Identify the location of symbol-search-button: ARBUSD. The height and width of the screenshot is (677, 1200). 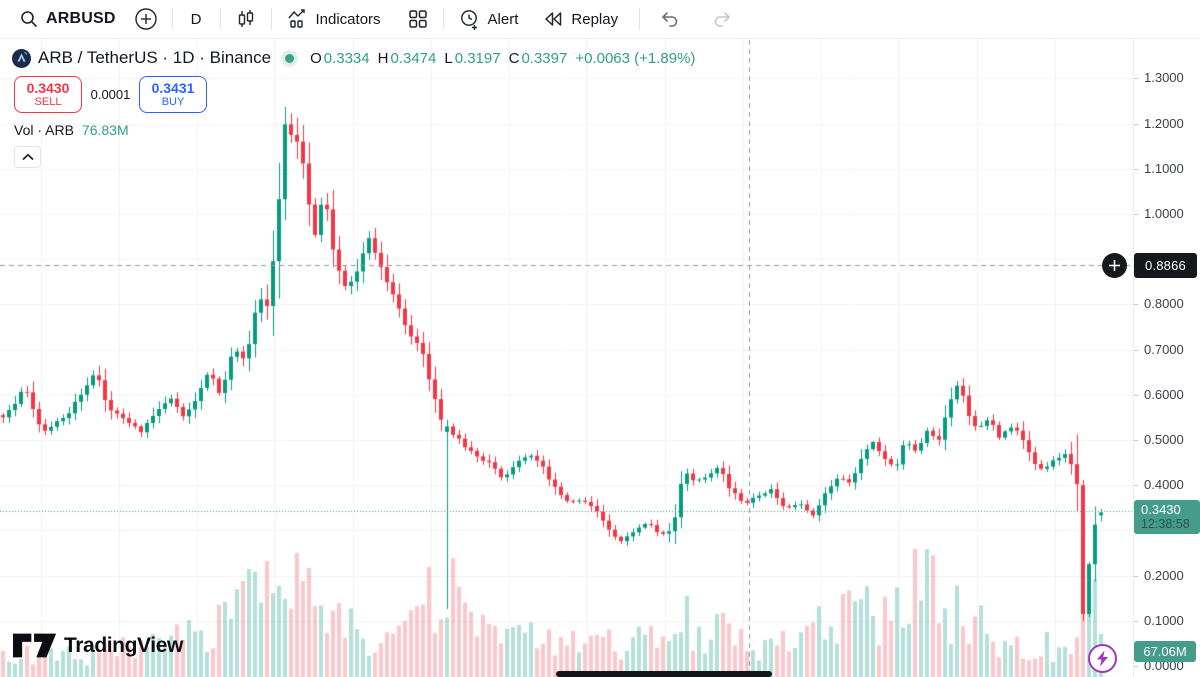
(67, 19).